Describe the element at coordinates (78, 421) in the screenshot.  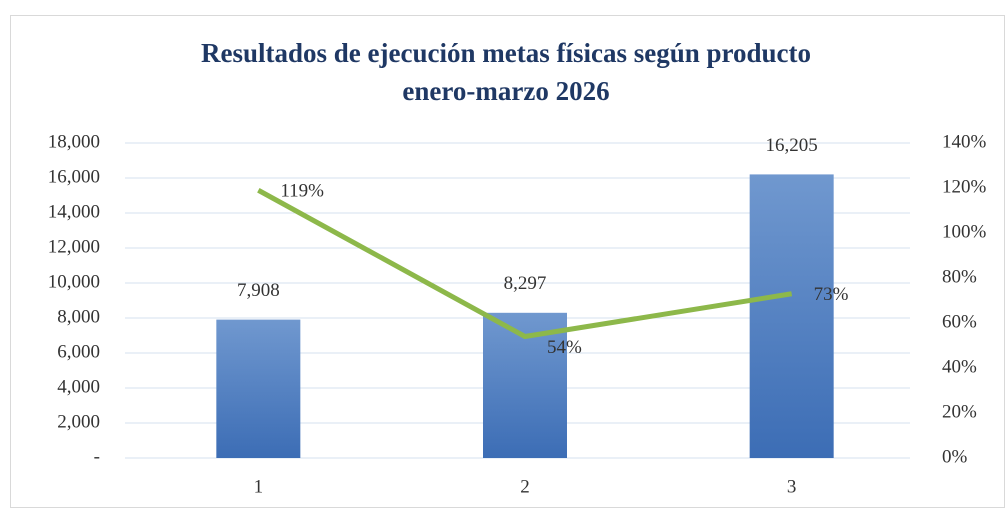
I see `y-tick-label: 2,000` at that location.